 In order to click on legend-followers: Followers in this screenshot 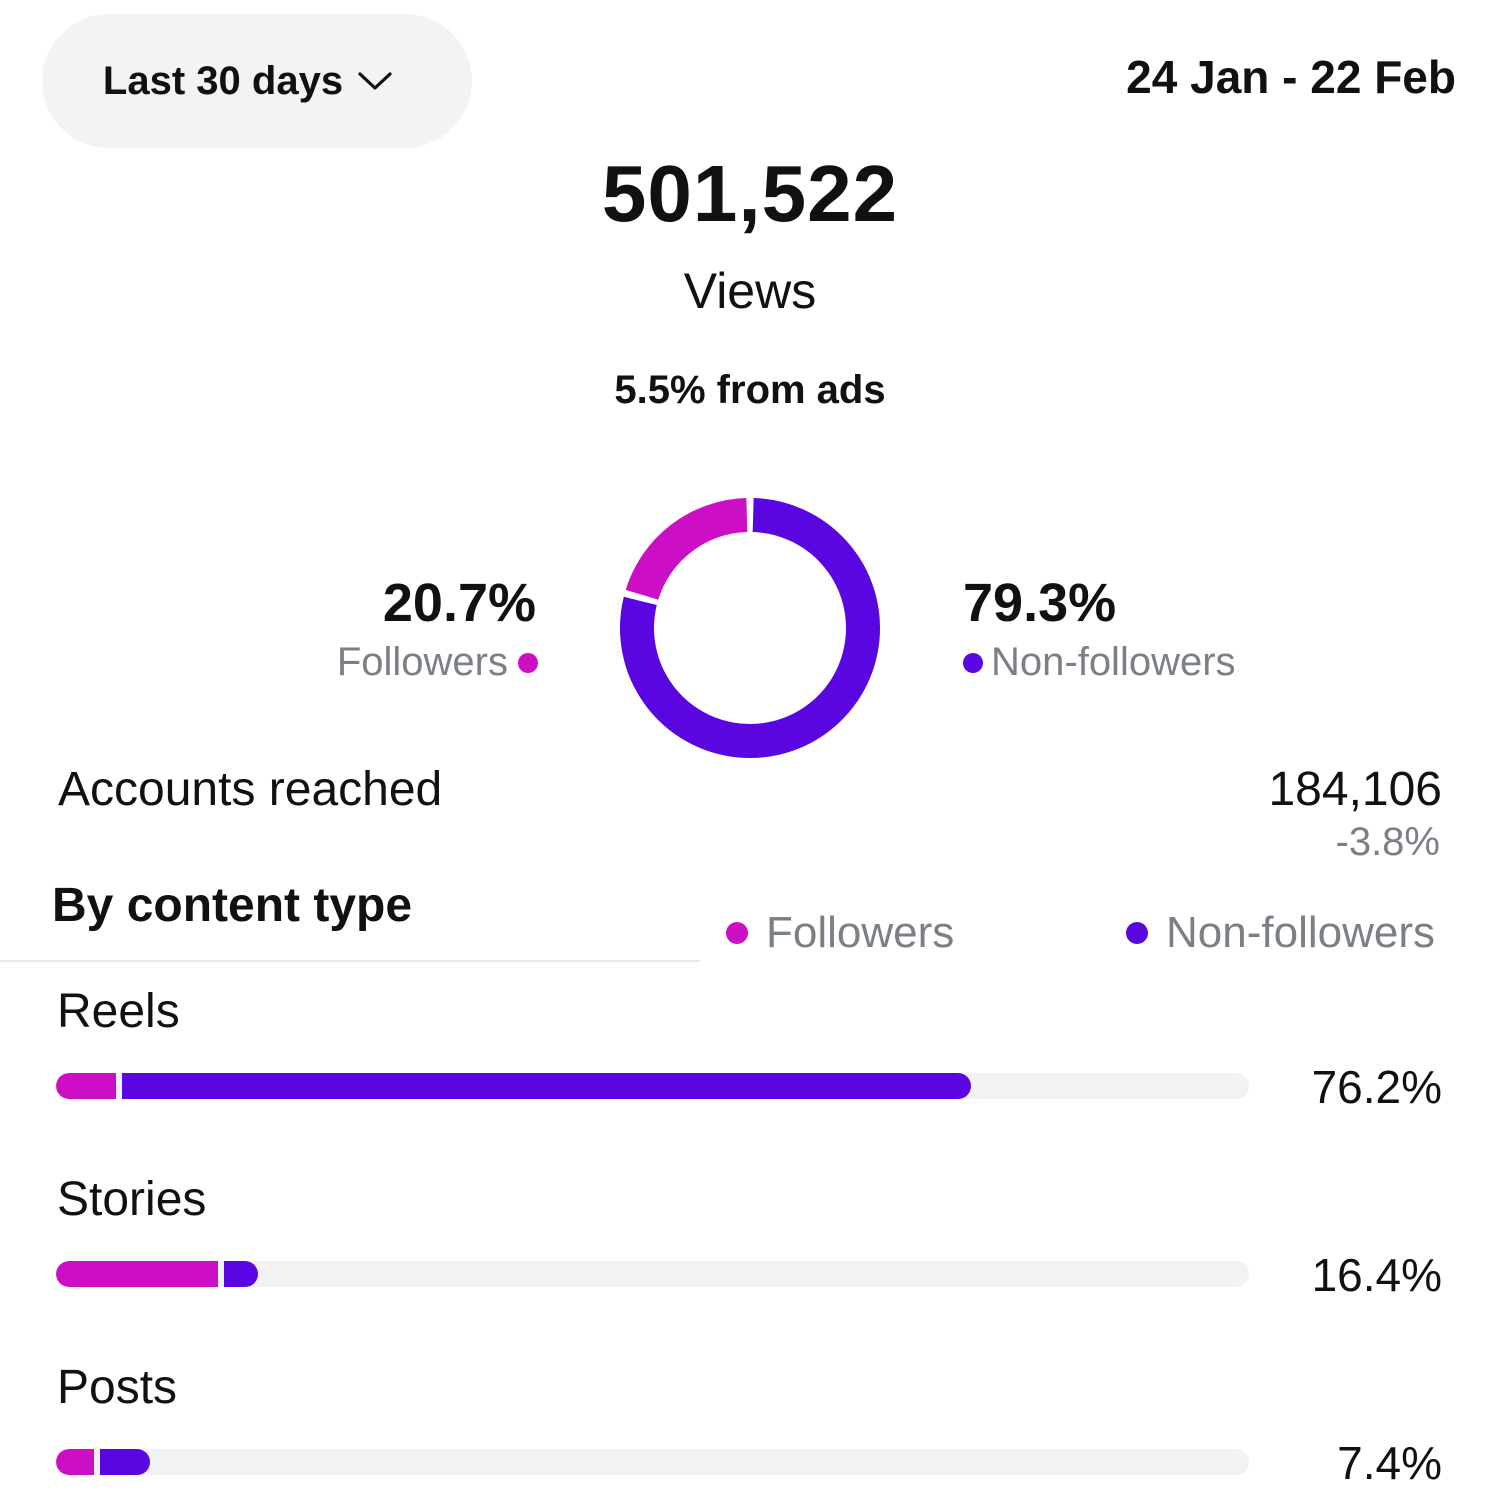, I will do `click(840, 933)`.